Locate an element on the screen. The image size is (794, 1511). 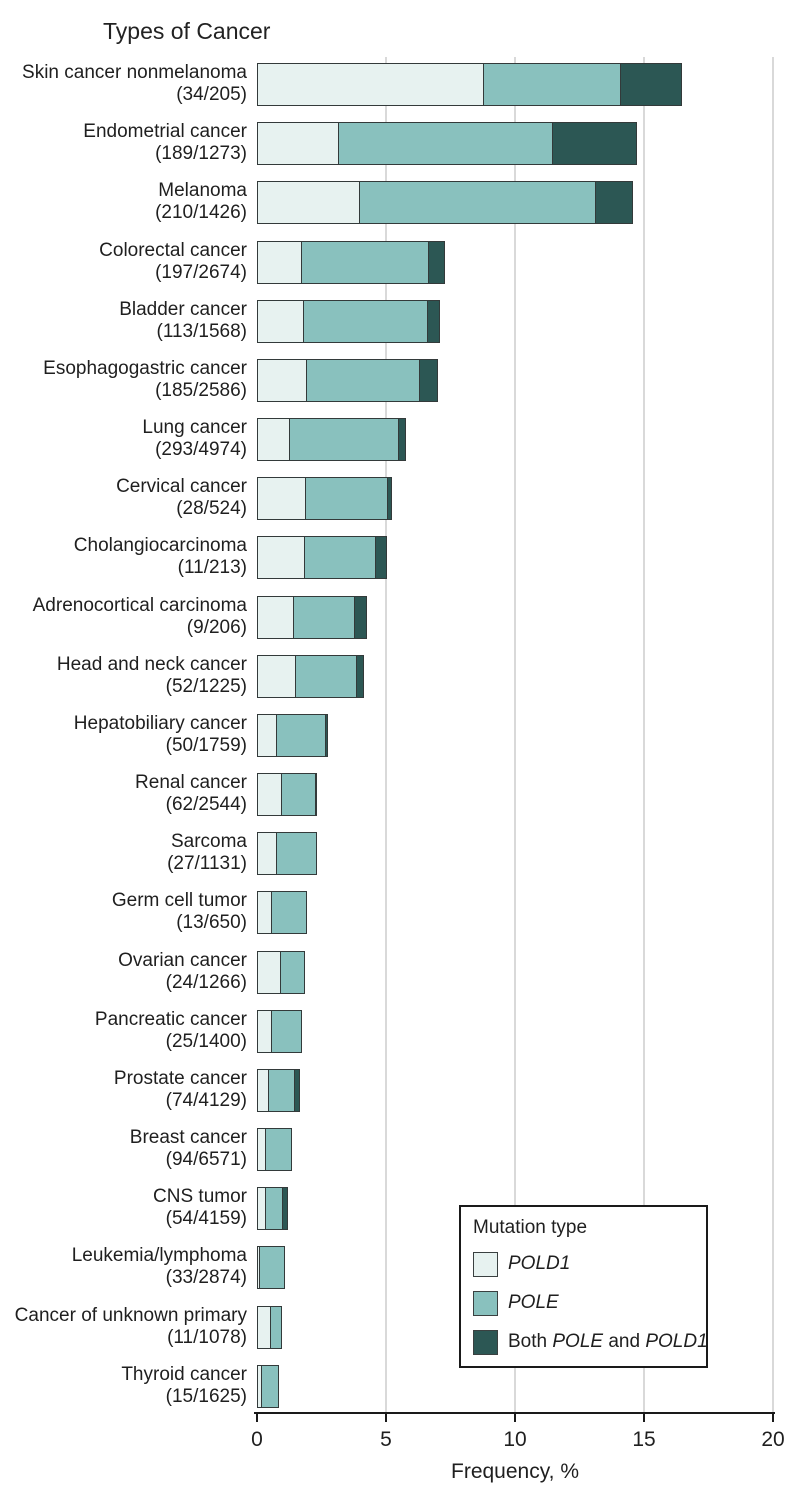
category-count: (28/524) is located at coordinates (211, 509).